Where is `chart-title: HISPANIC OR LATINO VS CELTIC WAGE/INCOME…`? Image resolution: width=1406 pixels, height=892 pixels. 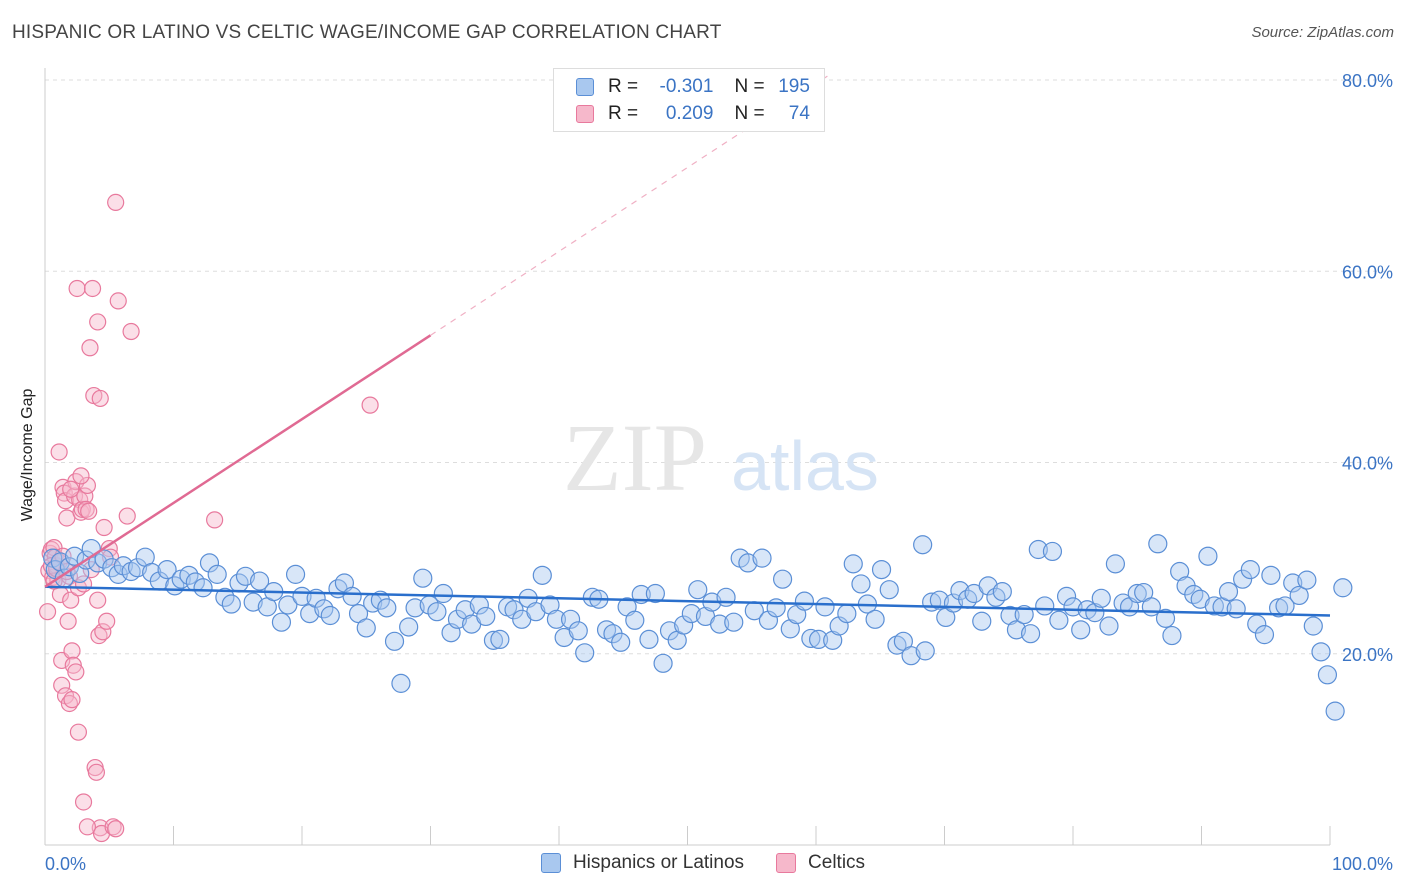
chart-title: HISPANIC OR LATINO VS CELTIC WAGE/INCOME… is located at coordinates (367, 32).